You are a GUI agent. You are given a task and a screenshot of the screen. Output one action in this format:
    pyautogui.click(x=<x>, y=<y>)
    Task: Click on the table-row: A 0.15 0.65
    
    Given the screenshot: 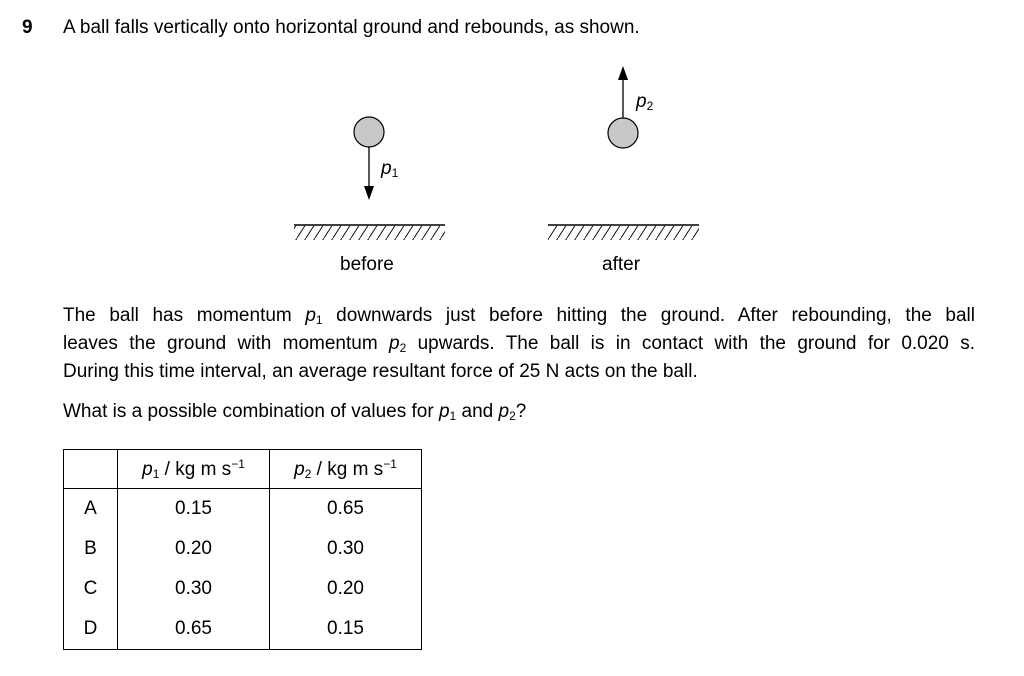 What is the action you would take?
    pyautogui.click(x=242, y=508)
    